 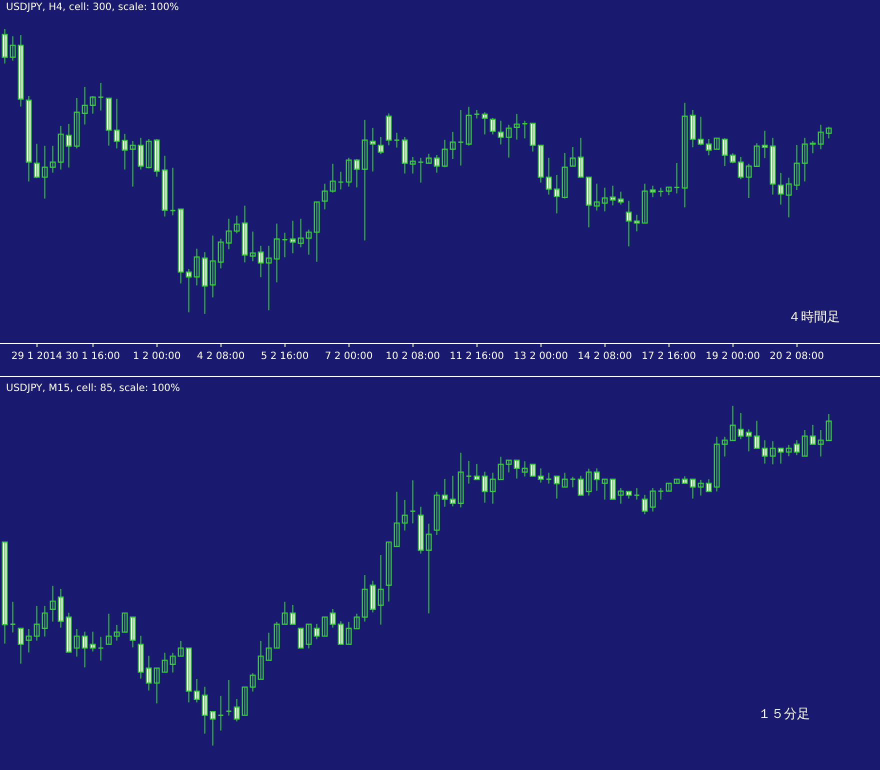 What do you see at coordinates (36, 356) in the screenshot?
I see `x-tick-label: 29 1 2014` at bounding box center [36, 356].